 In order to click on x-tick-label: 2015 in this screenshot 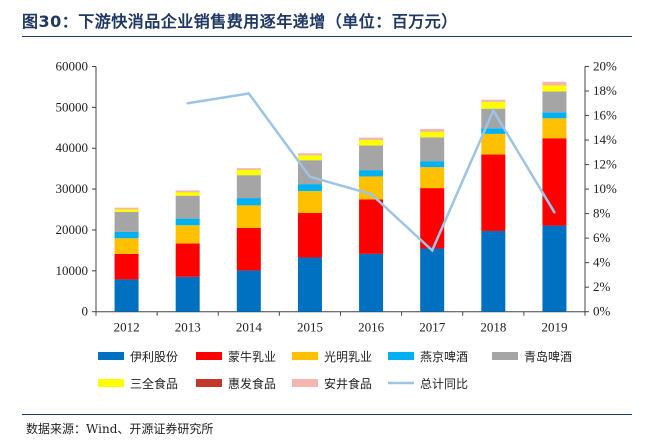, I will do `click(310, 327)`.